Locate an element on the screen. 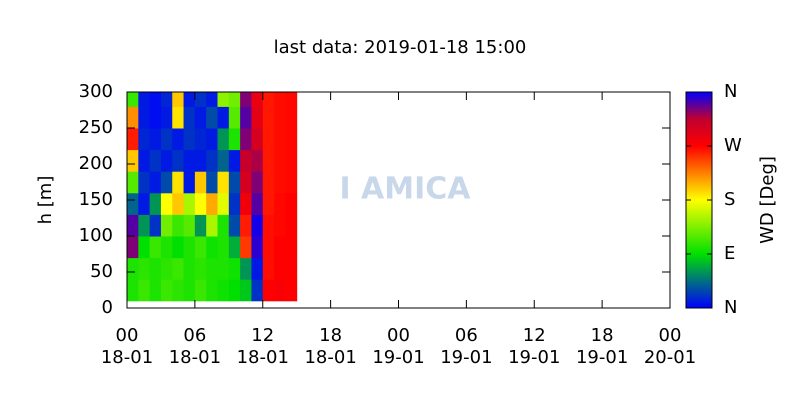  x-tick-label: 06 is located at coordinates (194, 335).